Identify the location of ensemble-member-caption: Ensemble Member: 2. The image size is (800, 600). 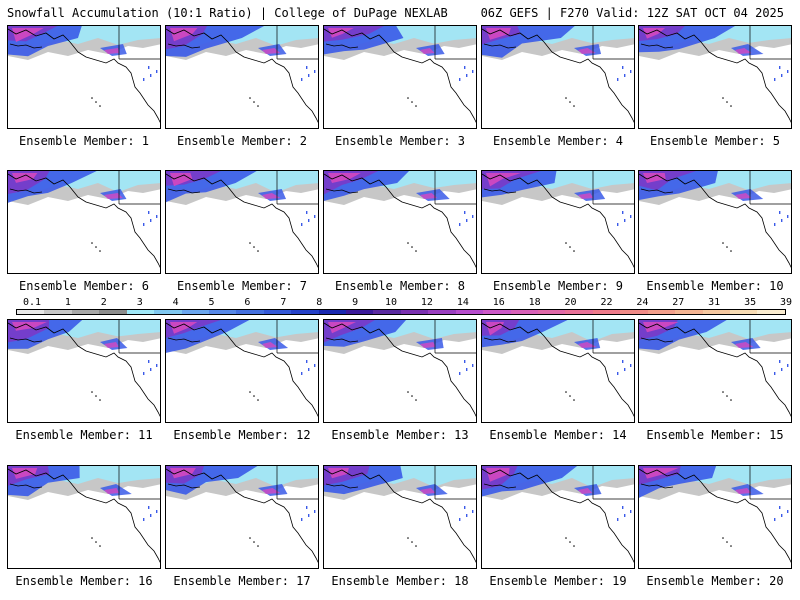
(242, 141).